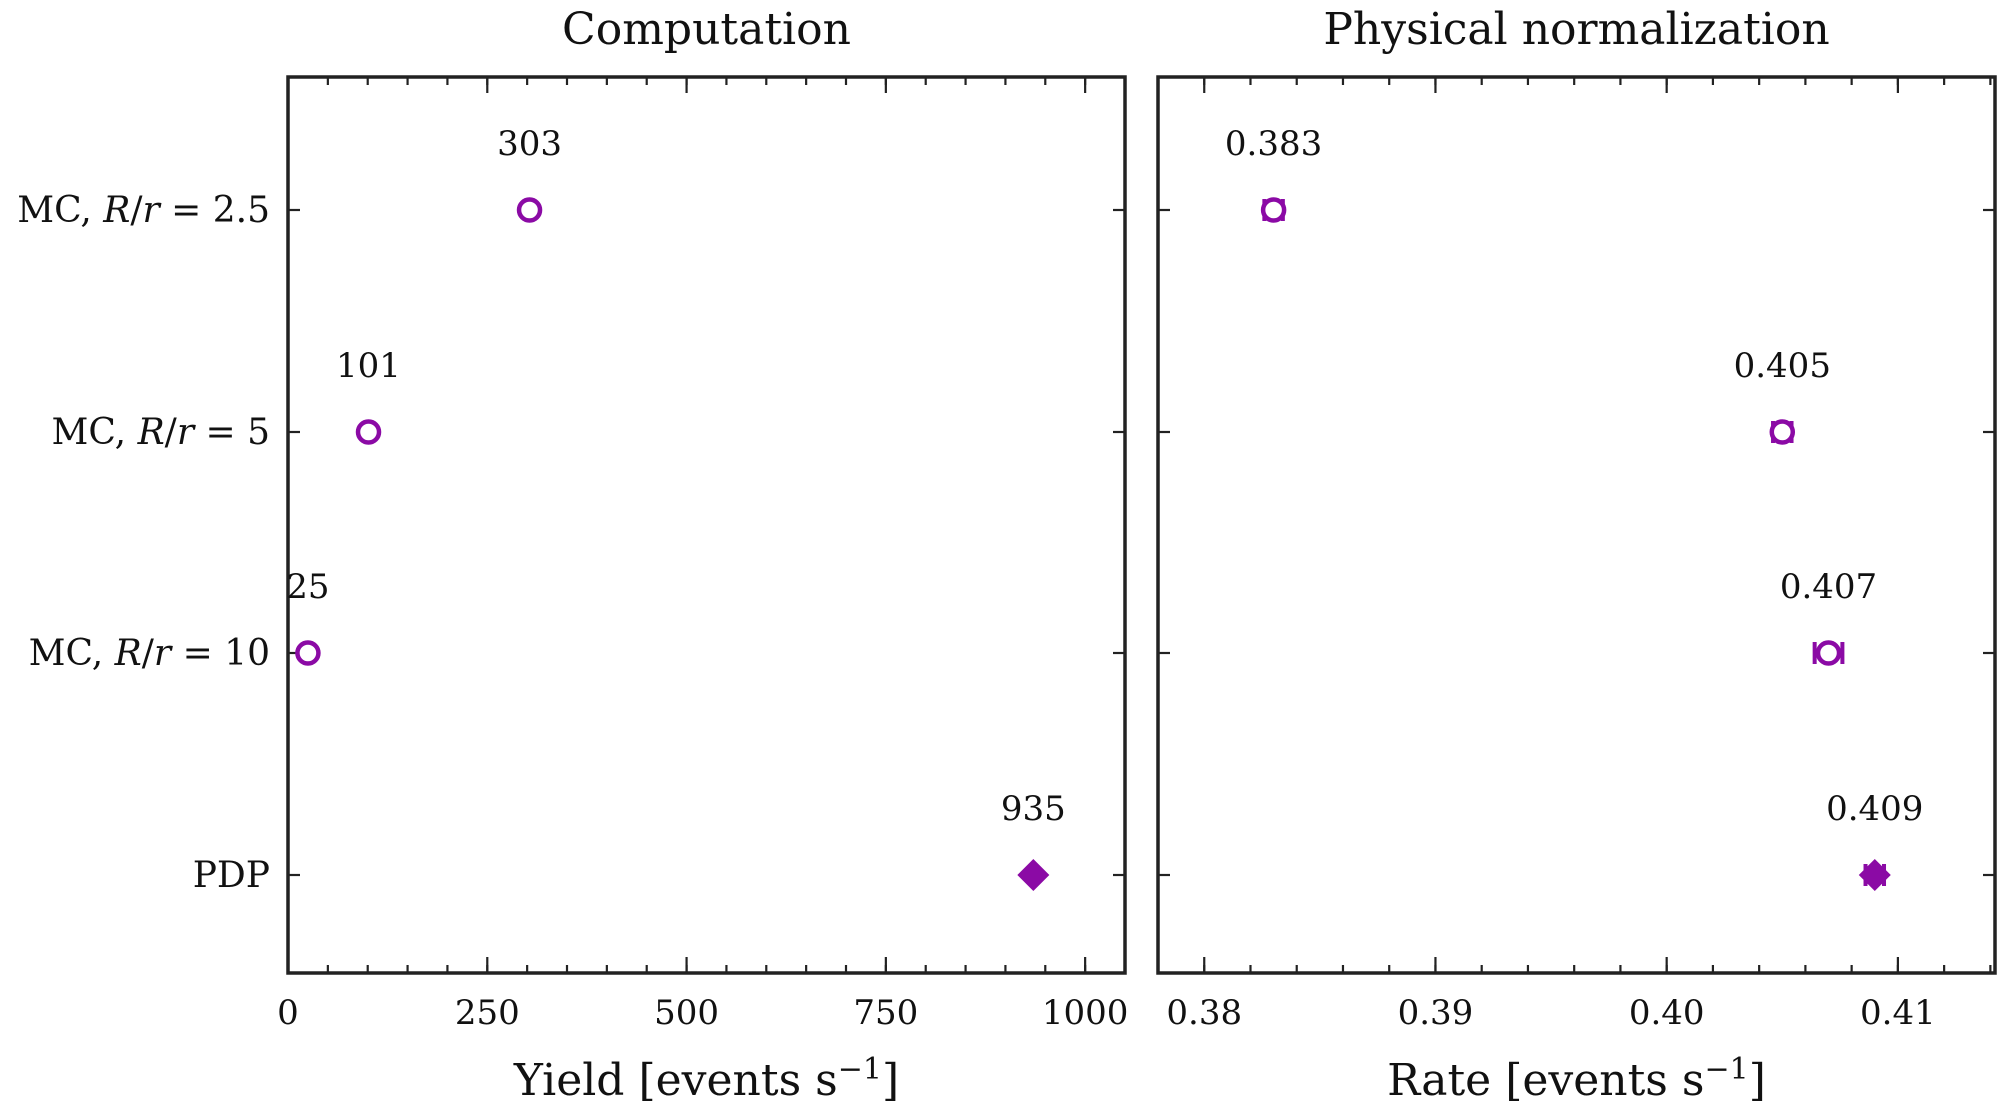 This screenshot has height=1115, width=2000. I want to click on x-tick-label: 750, so click(885, 1013).